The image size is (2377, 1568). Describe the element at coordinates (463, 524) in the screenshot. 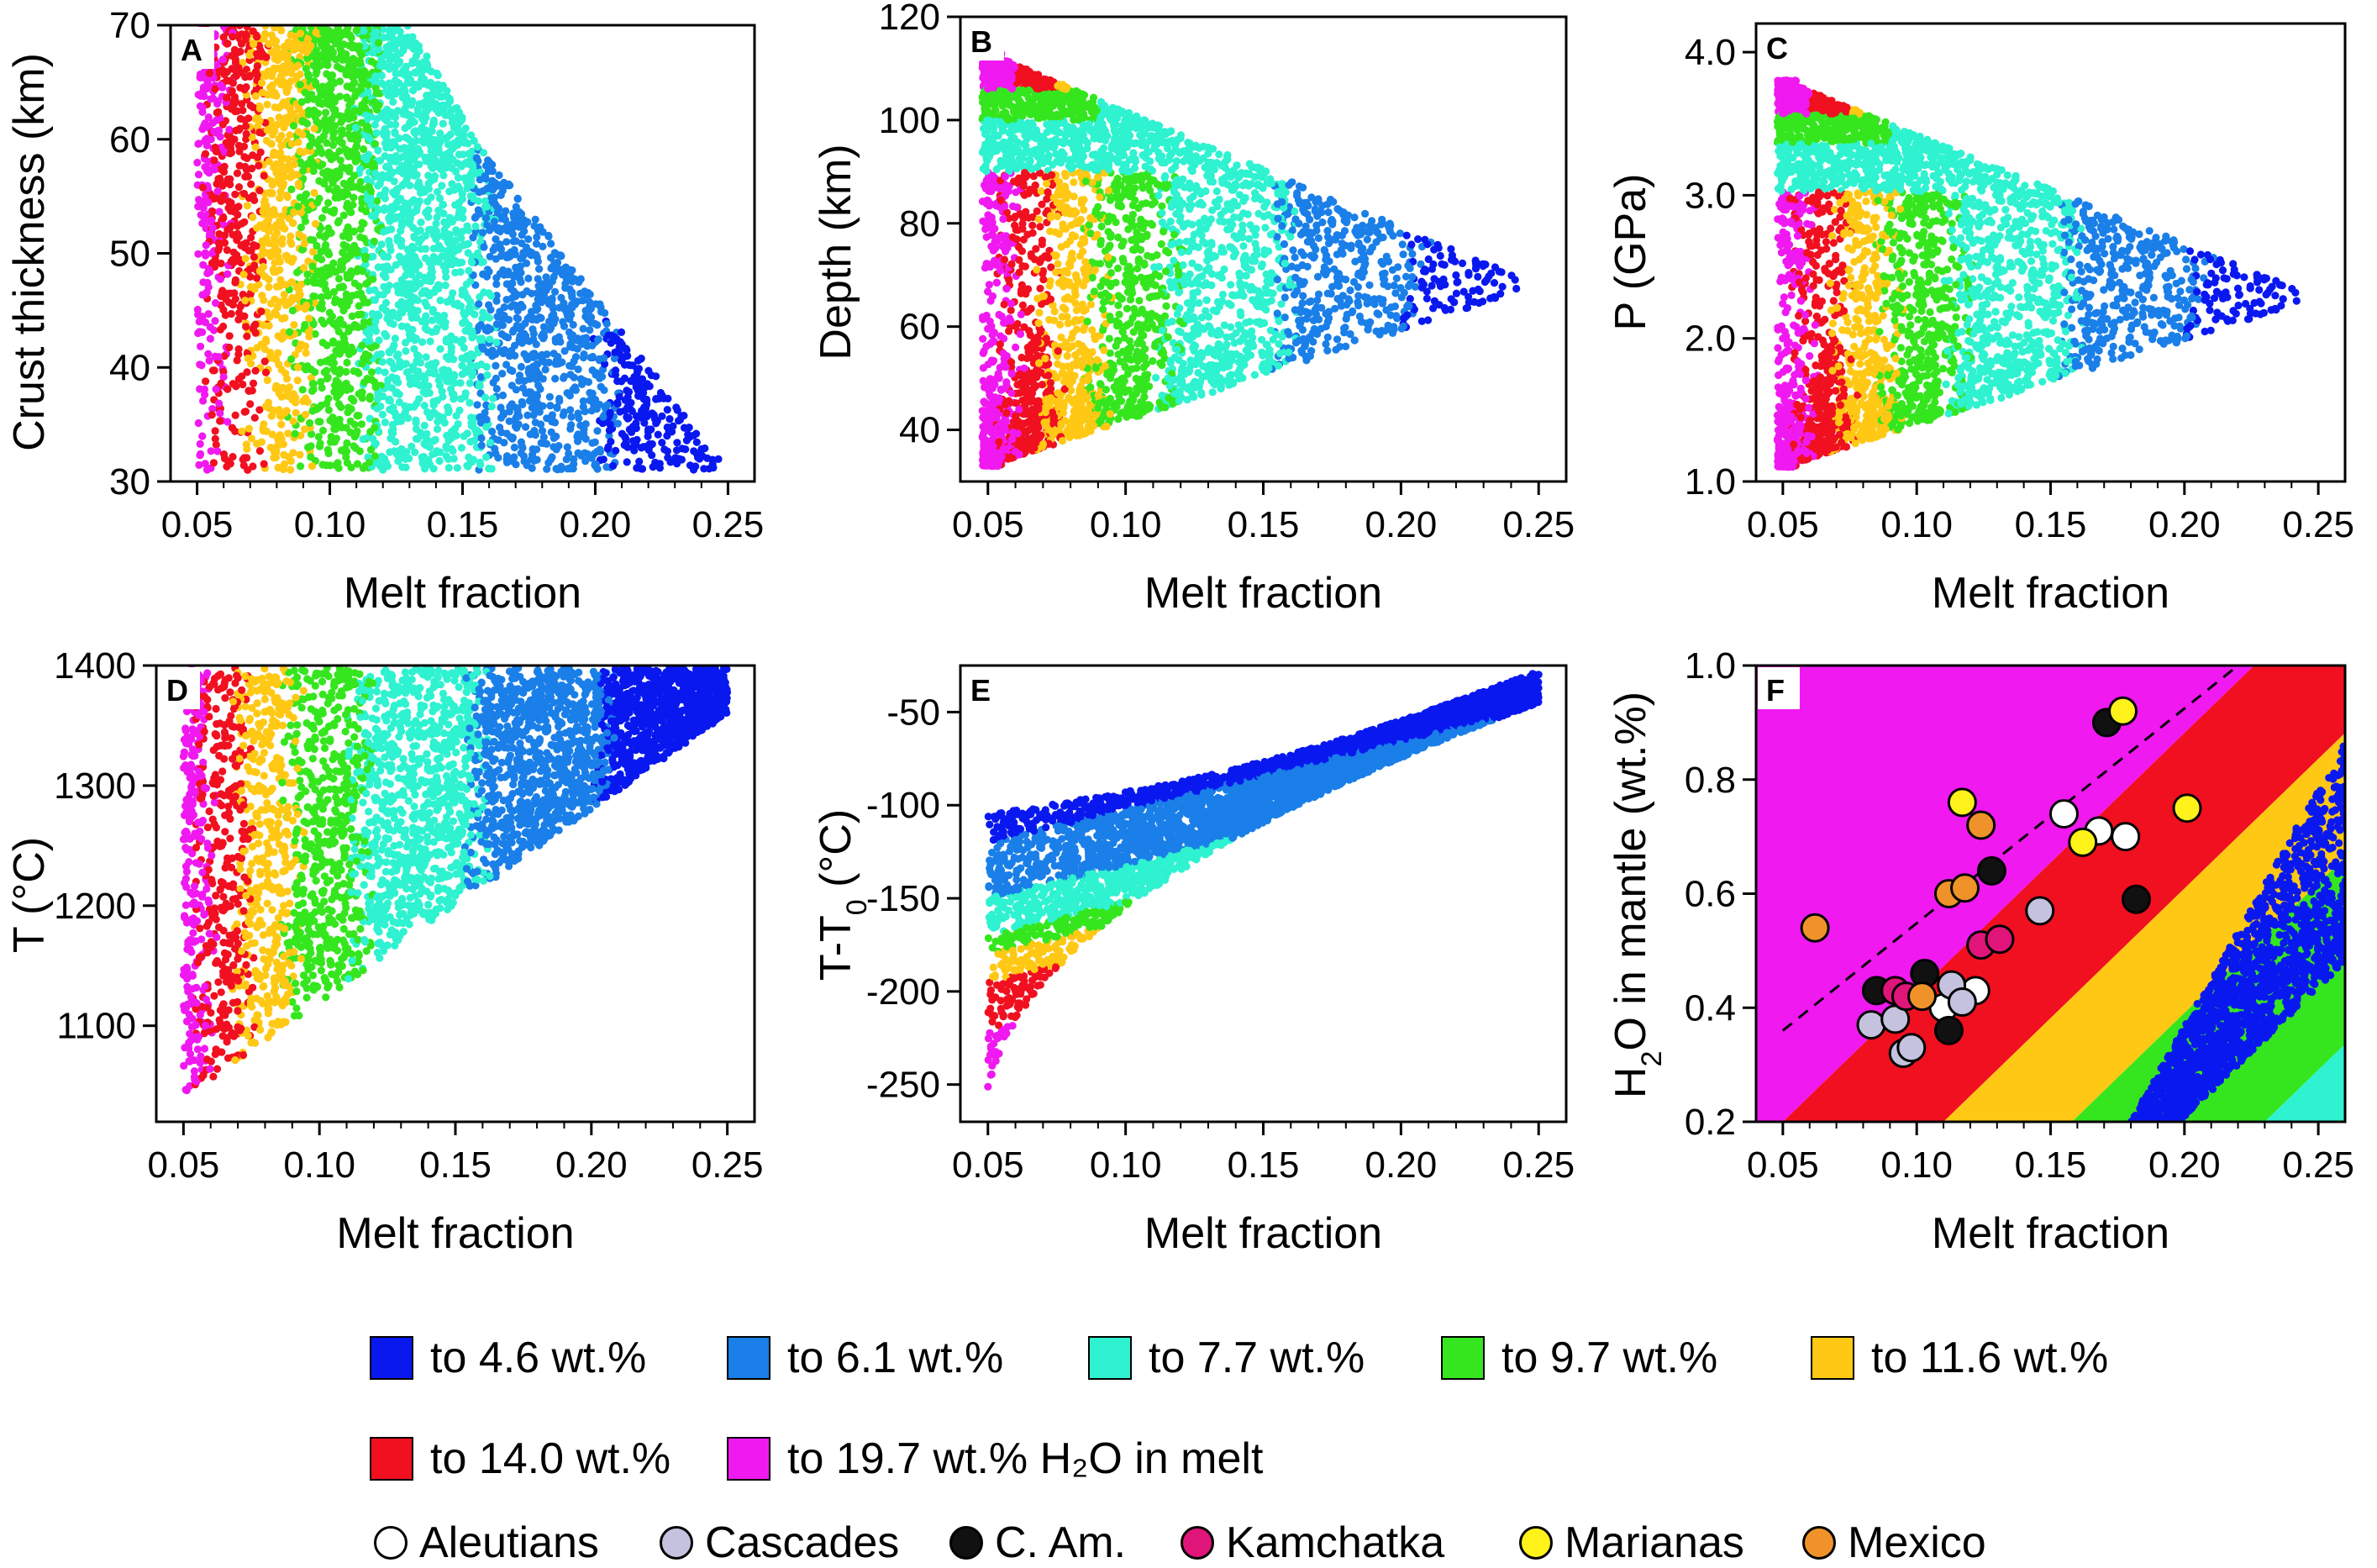

I see `x-tick-label: 0.15` at that location.